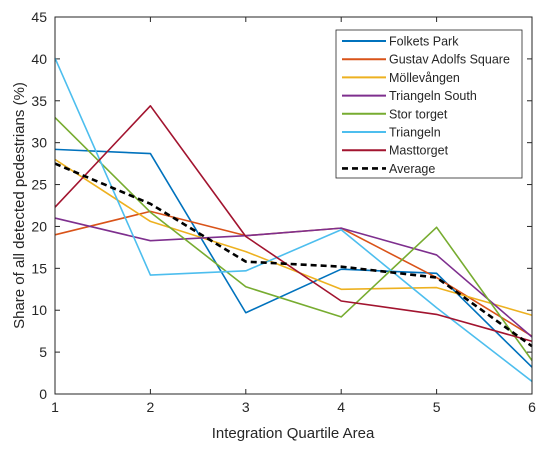 The width and height of the screenshot is (550, 452). Describe the element at coordinates (424, 78) in the screenshot. I see `legend-label: Möllevången` at that location.